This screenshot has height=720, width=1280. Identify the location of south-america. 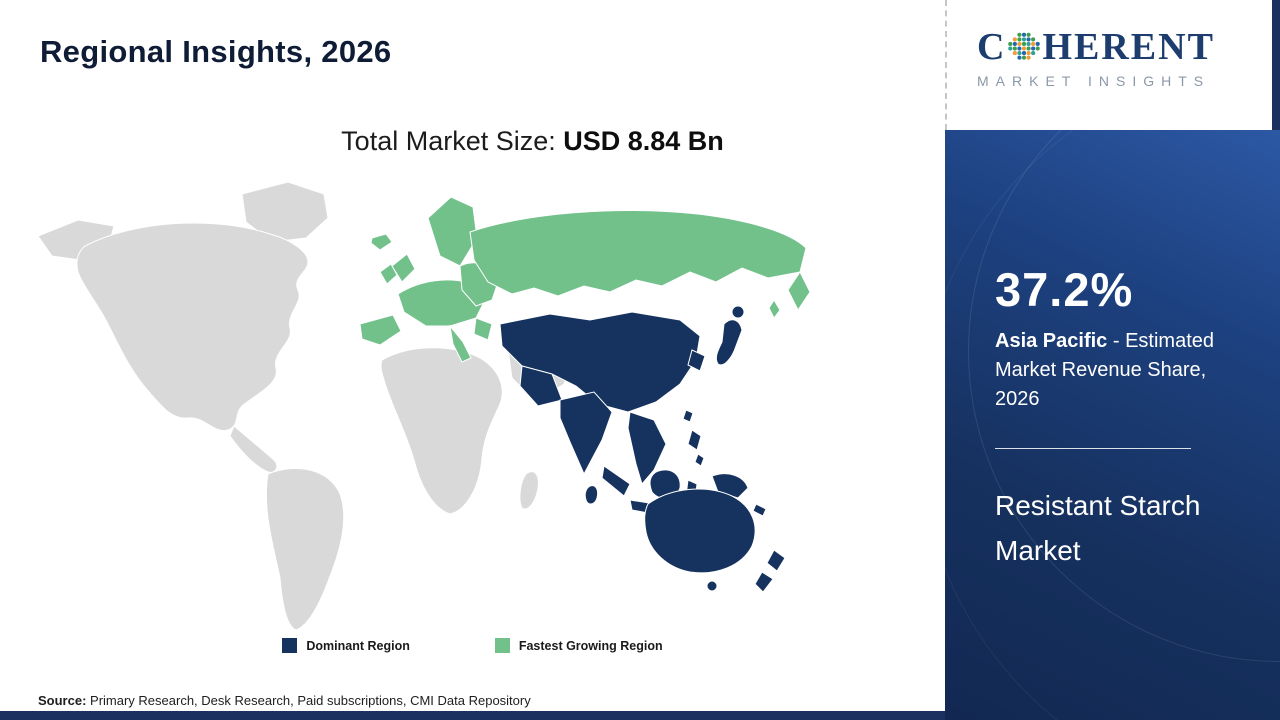
(305, 549).